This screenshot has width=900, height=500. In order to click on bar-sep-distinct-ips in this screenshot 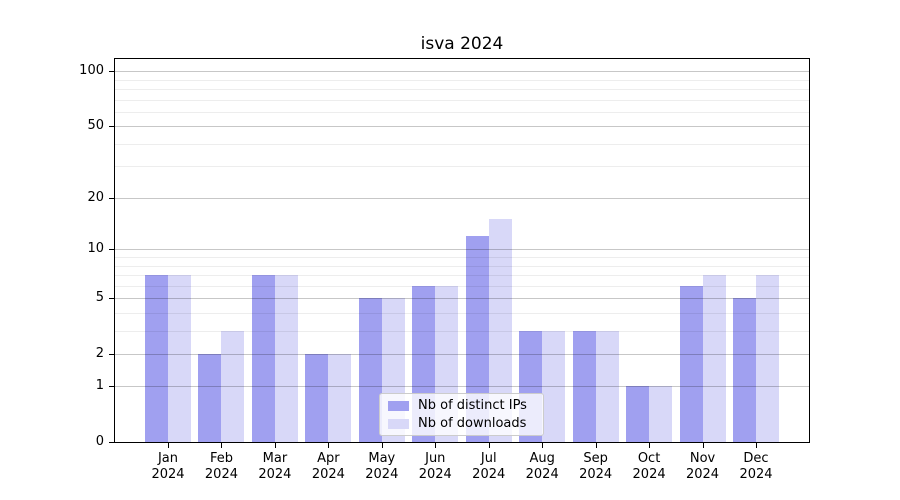, I will do `click(584, 386)`.